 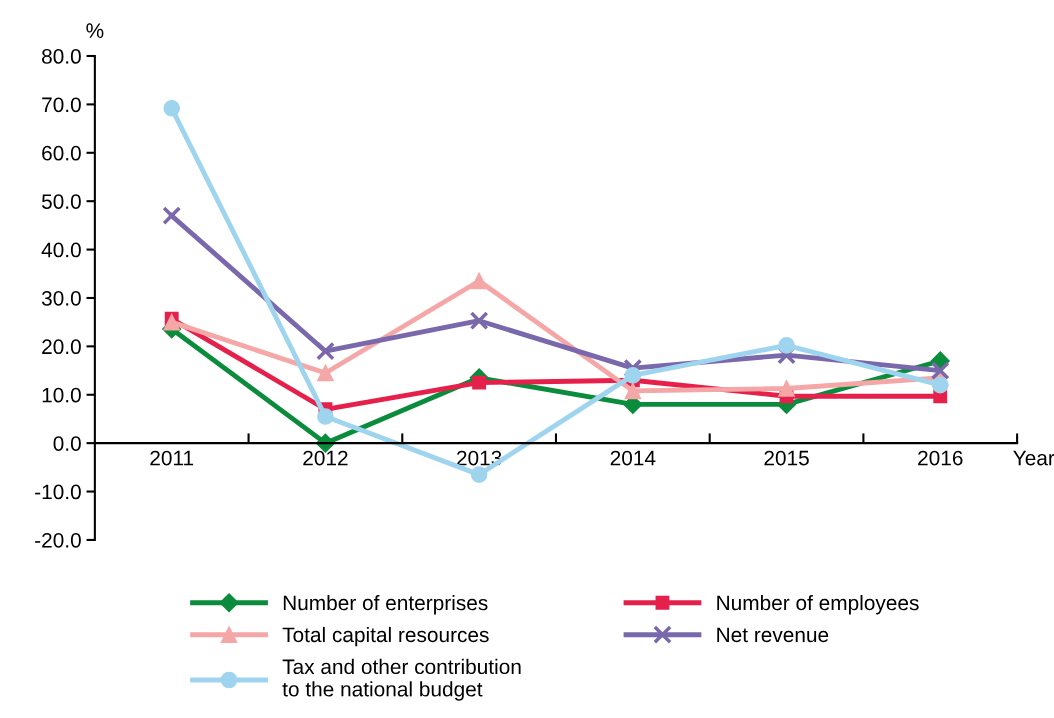 What do you see at coordinates (61, 201) in the screenshot?
I see `y-tick-label: 50.0` at bounding box center [61, 201].